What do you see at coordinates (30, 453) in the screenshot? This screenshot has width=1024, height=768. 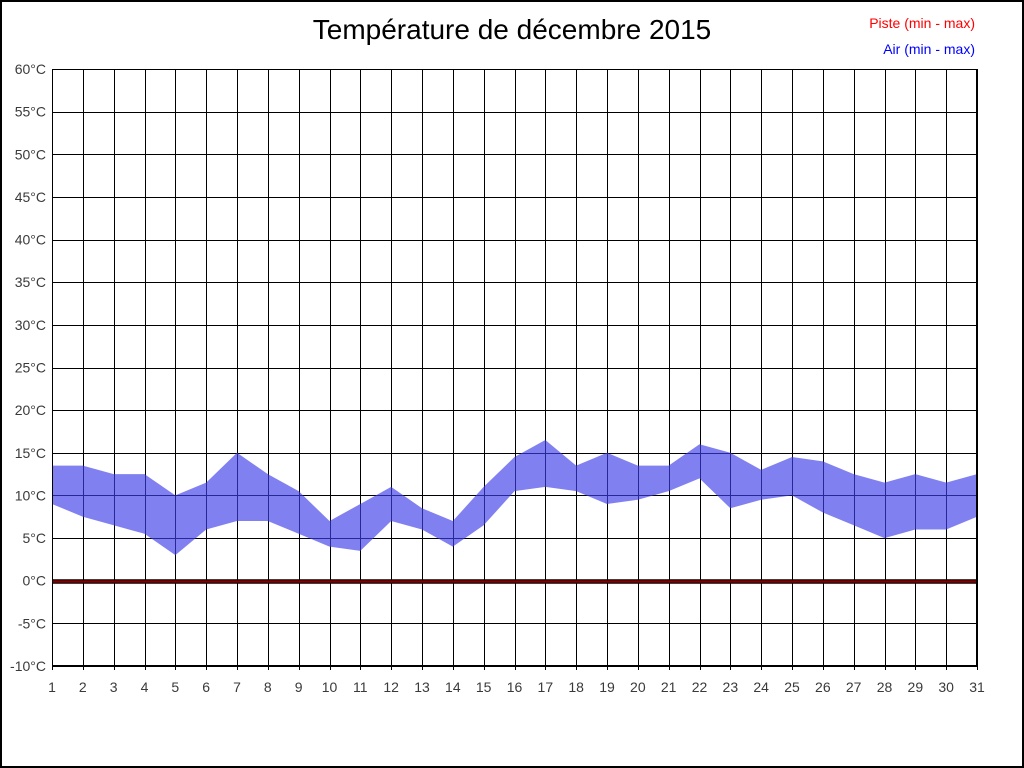 I see `svg-text: 15°C` at bounding box center [30, 453].